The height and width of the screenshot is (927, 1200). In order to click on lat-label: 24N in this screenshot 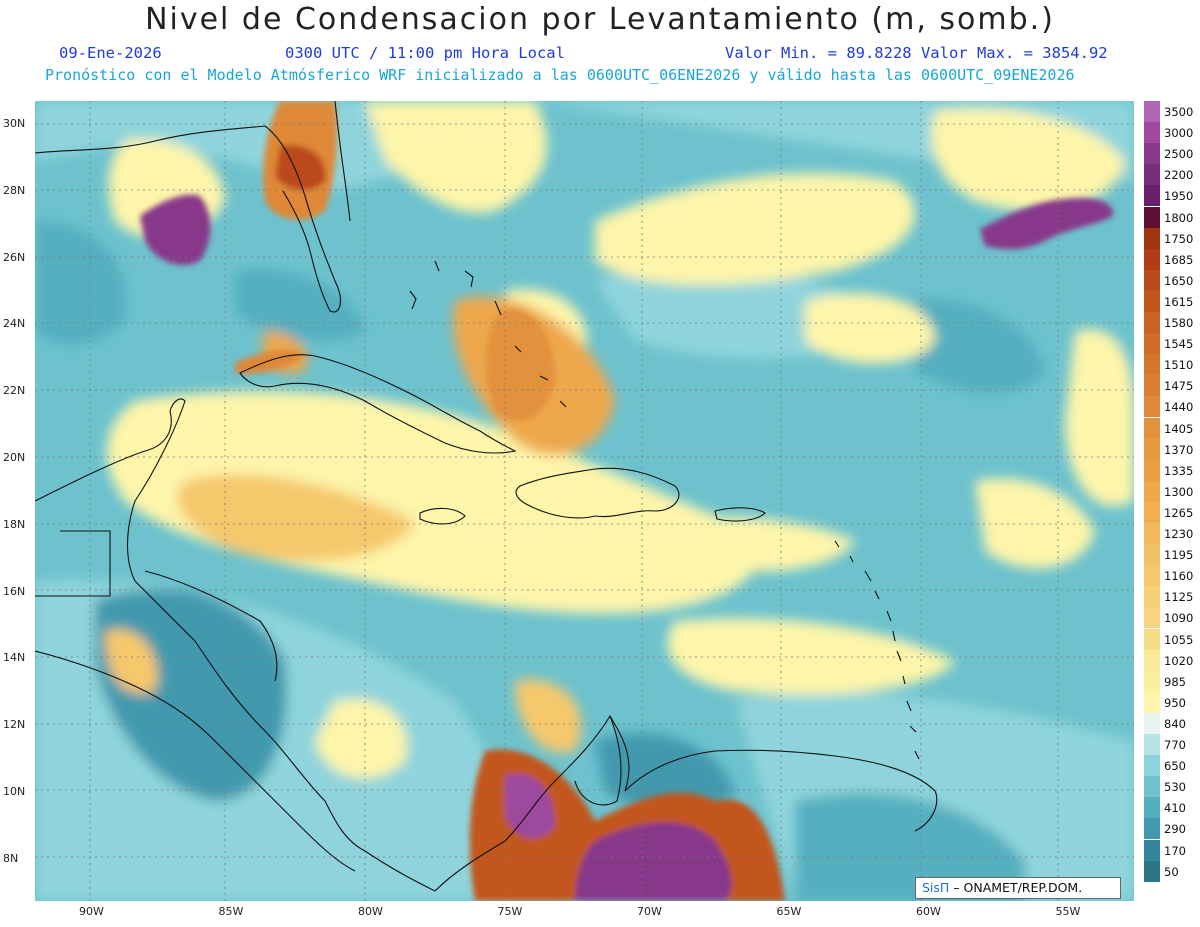, I will do `click(14, 324)`.